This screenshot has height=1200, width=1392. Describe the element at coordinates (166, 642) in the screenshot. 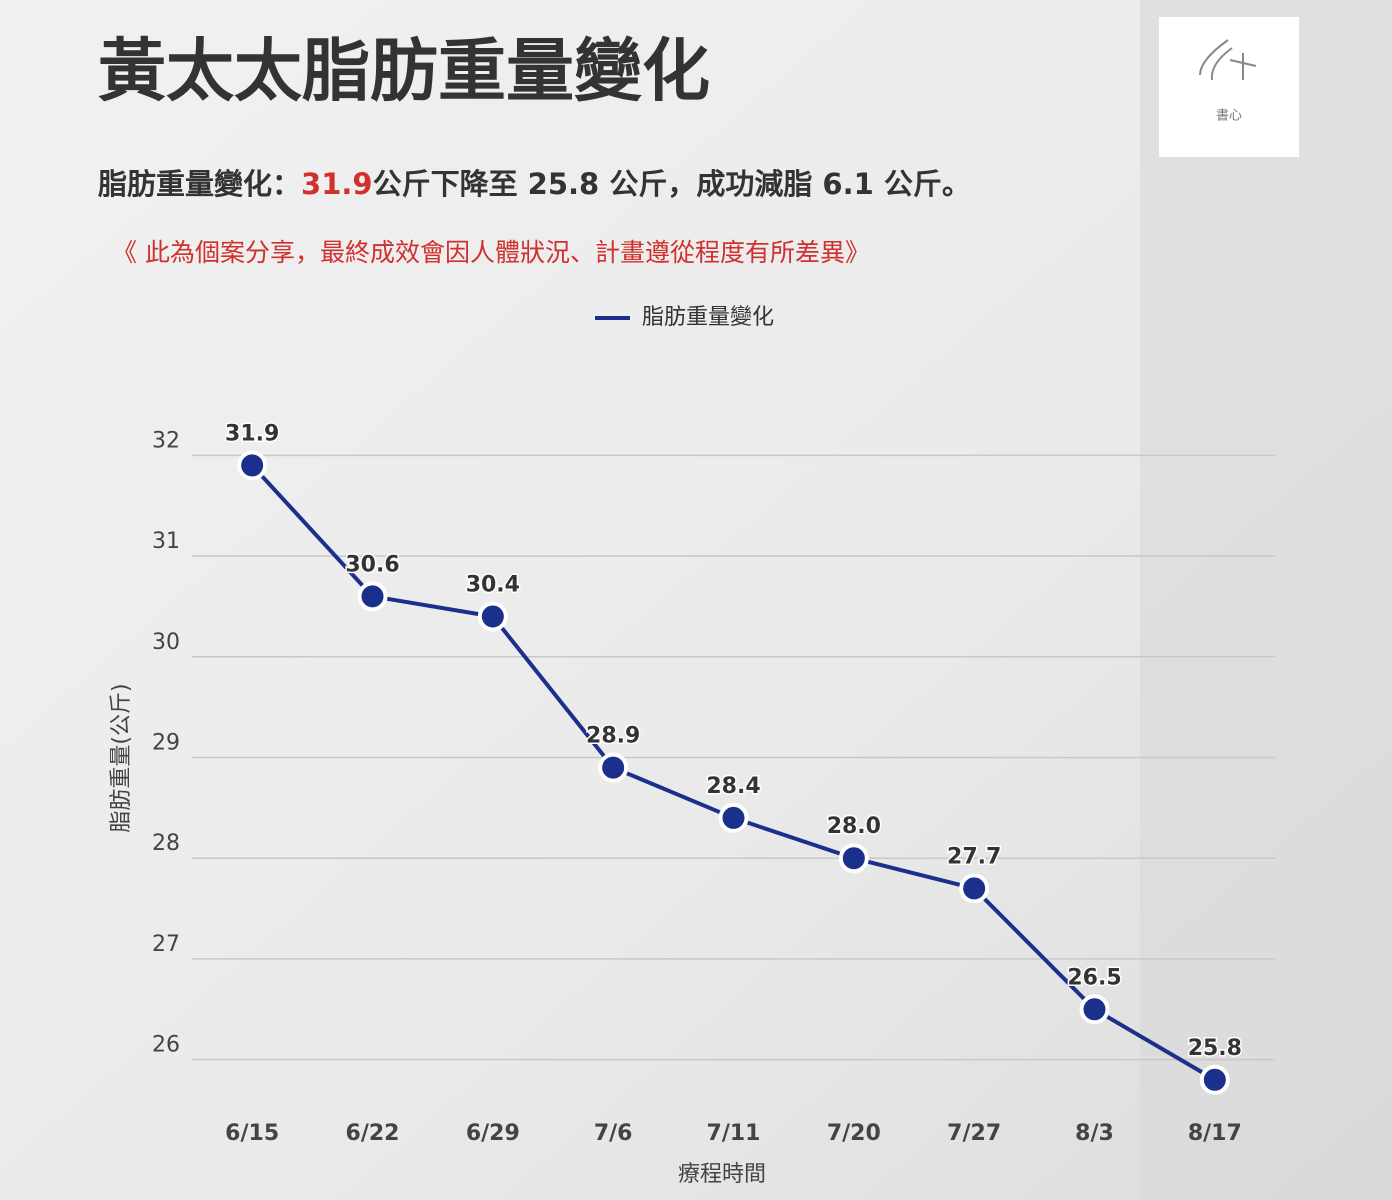

I see `y-tick-label: 30` at that location.